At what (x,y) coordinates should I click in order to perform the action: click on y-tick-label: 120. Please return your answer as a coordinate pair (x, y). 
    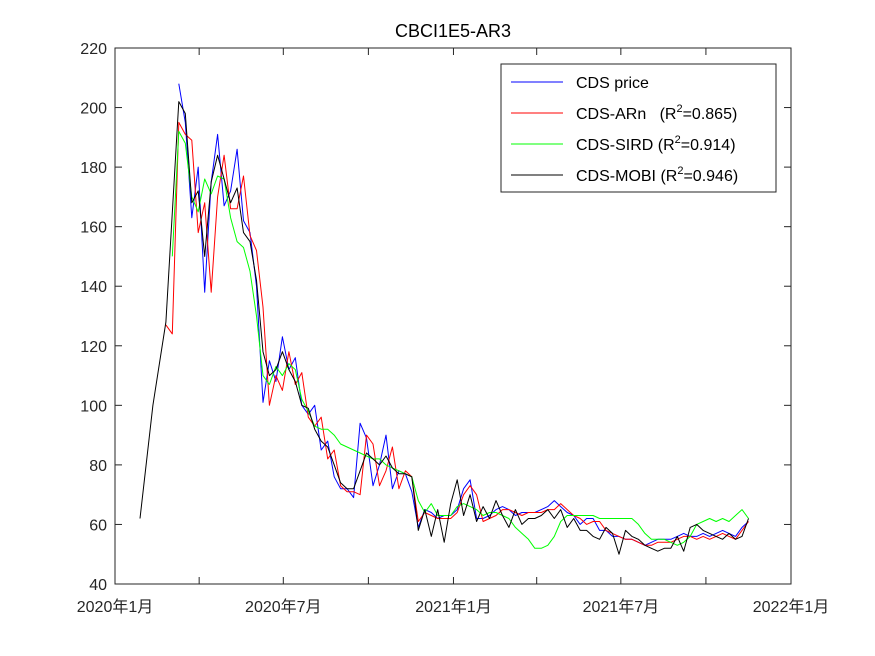
    Looking at the image, I should click on (93, 347).